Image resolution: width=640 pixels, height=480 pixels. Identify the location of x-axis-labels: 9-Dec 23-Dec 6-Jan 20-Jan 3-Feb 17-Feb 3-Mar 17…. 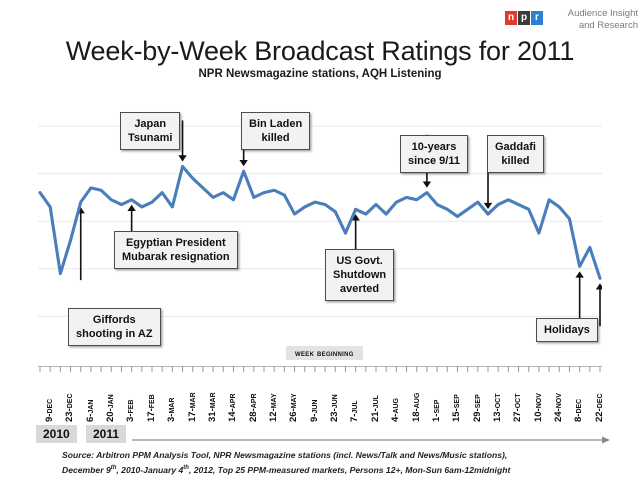
(321, 400).